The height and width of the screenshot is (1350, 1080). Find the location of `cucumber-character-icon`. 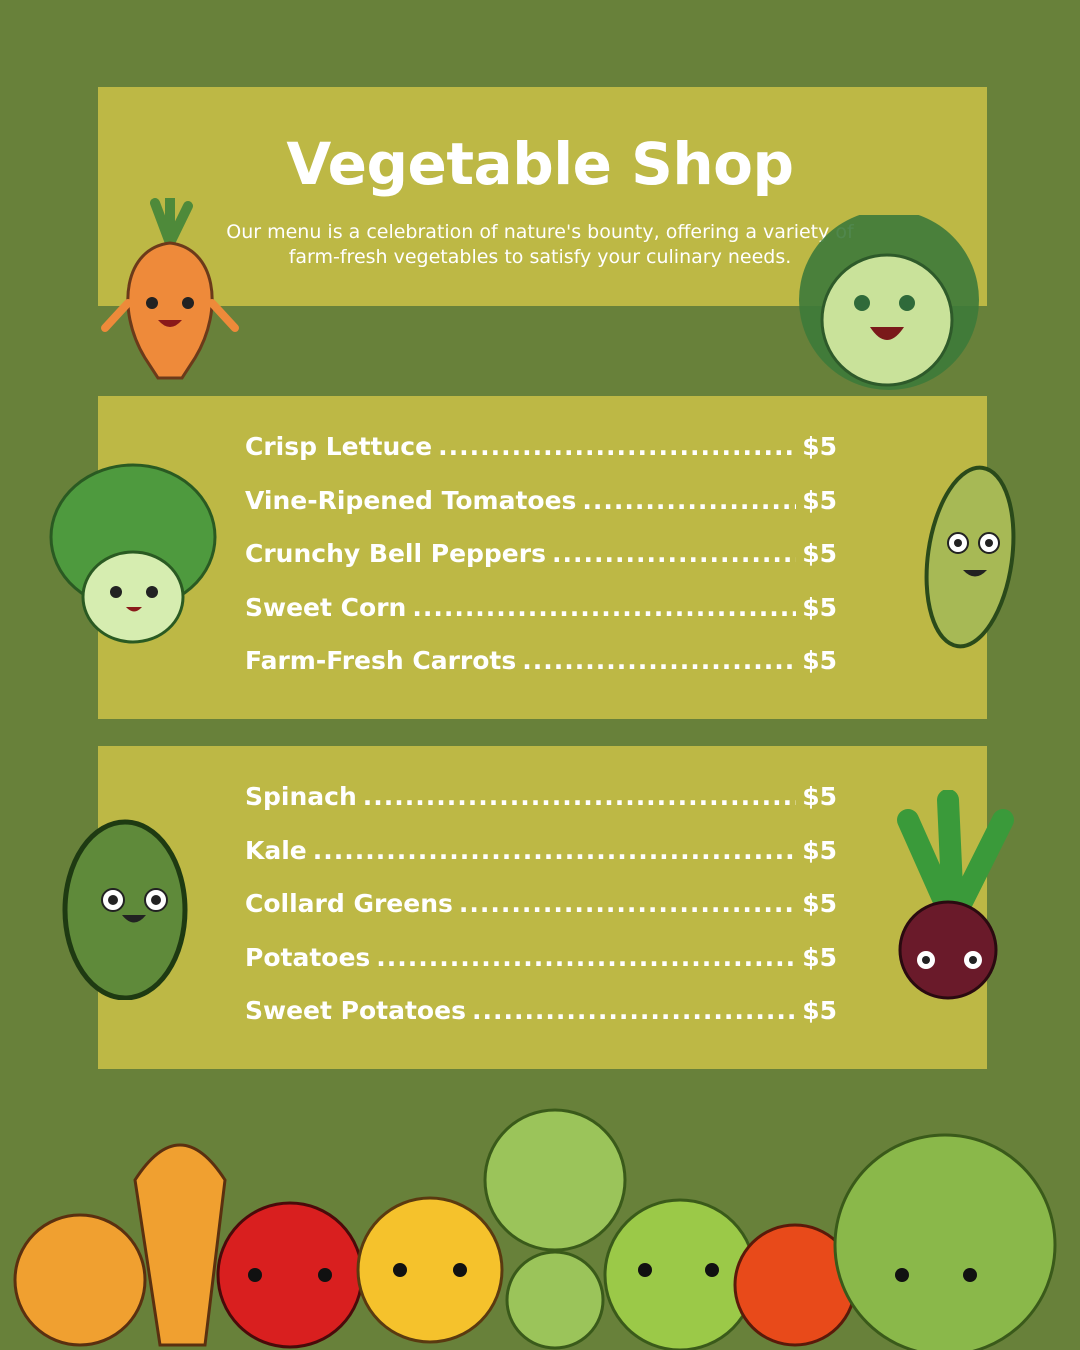

cucumber-character-icon is located at coordinates (970, 557).